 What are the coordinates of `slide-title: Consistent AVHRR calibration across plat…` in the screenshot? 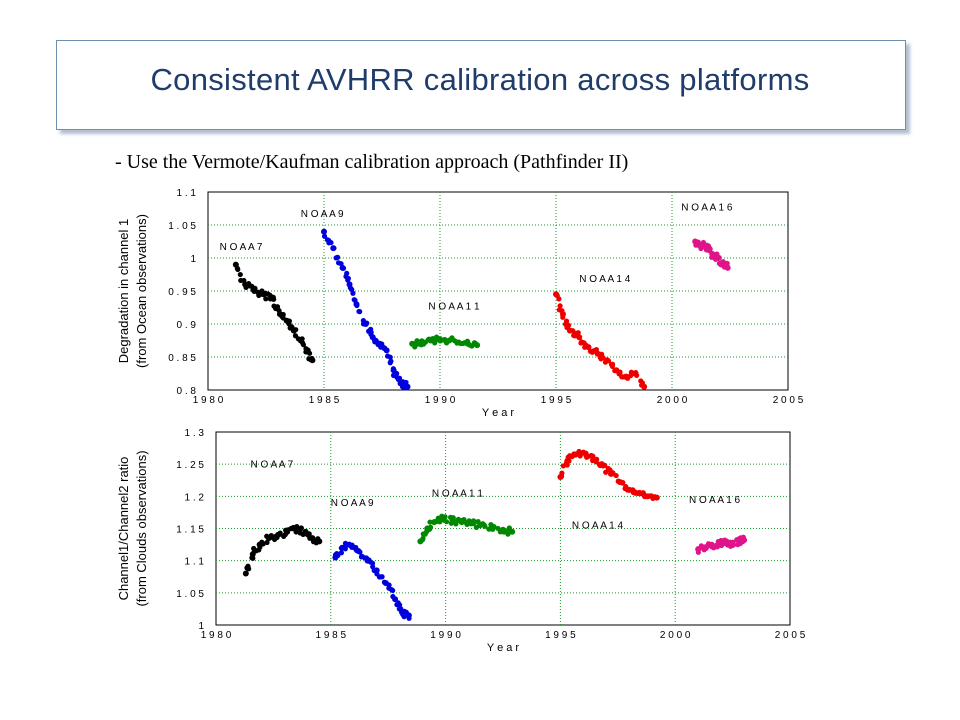 It's located at (480, 79).